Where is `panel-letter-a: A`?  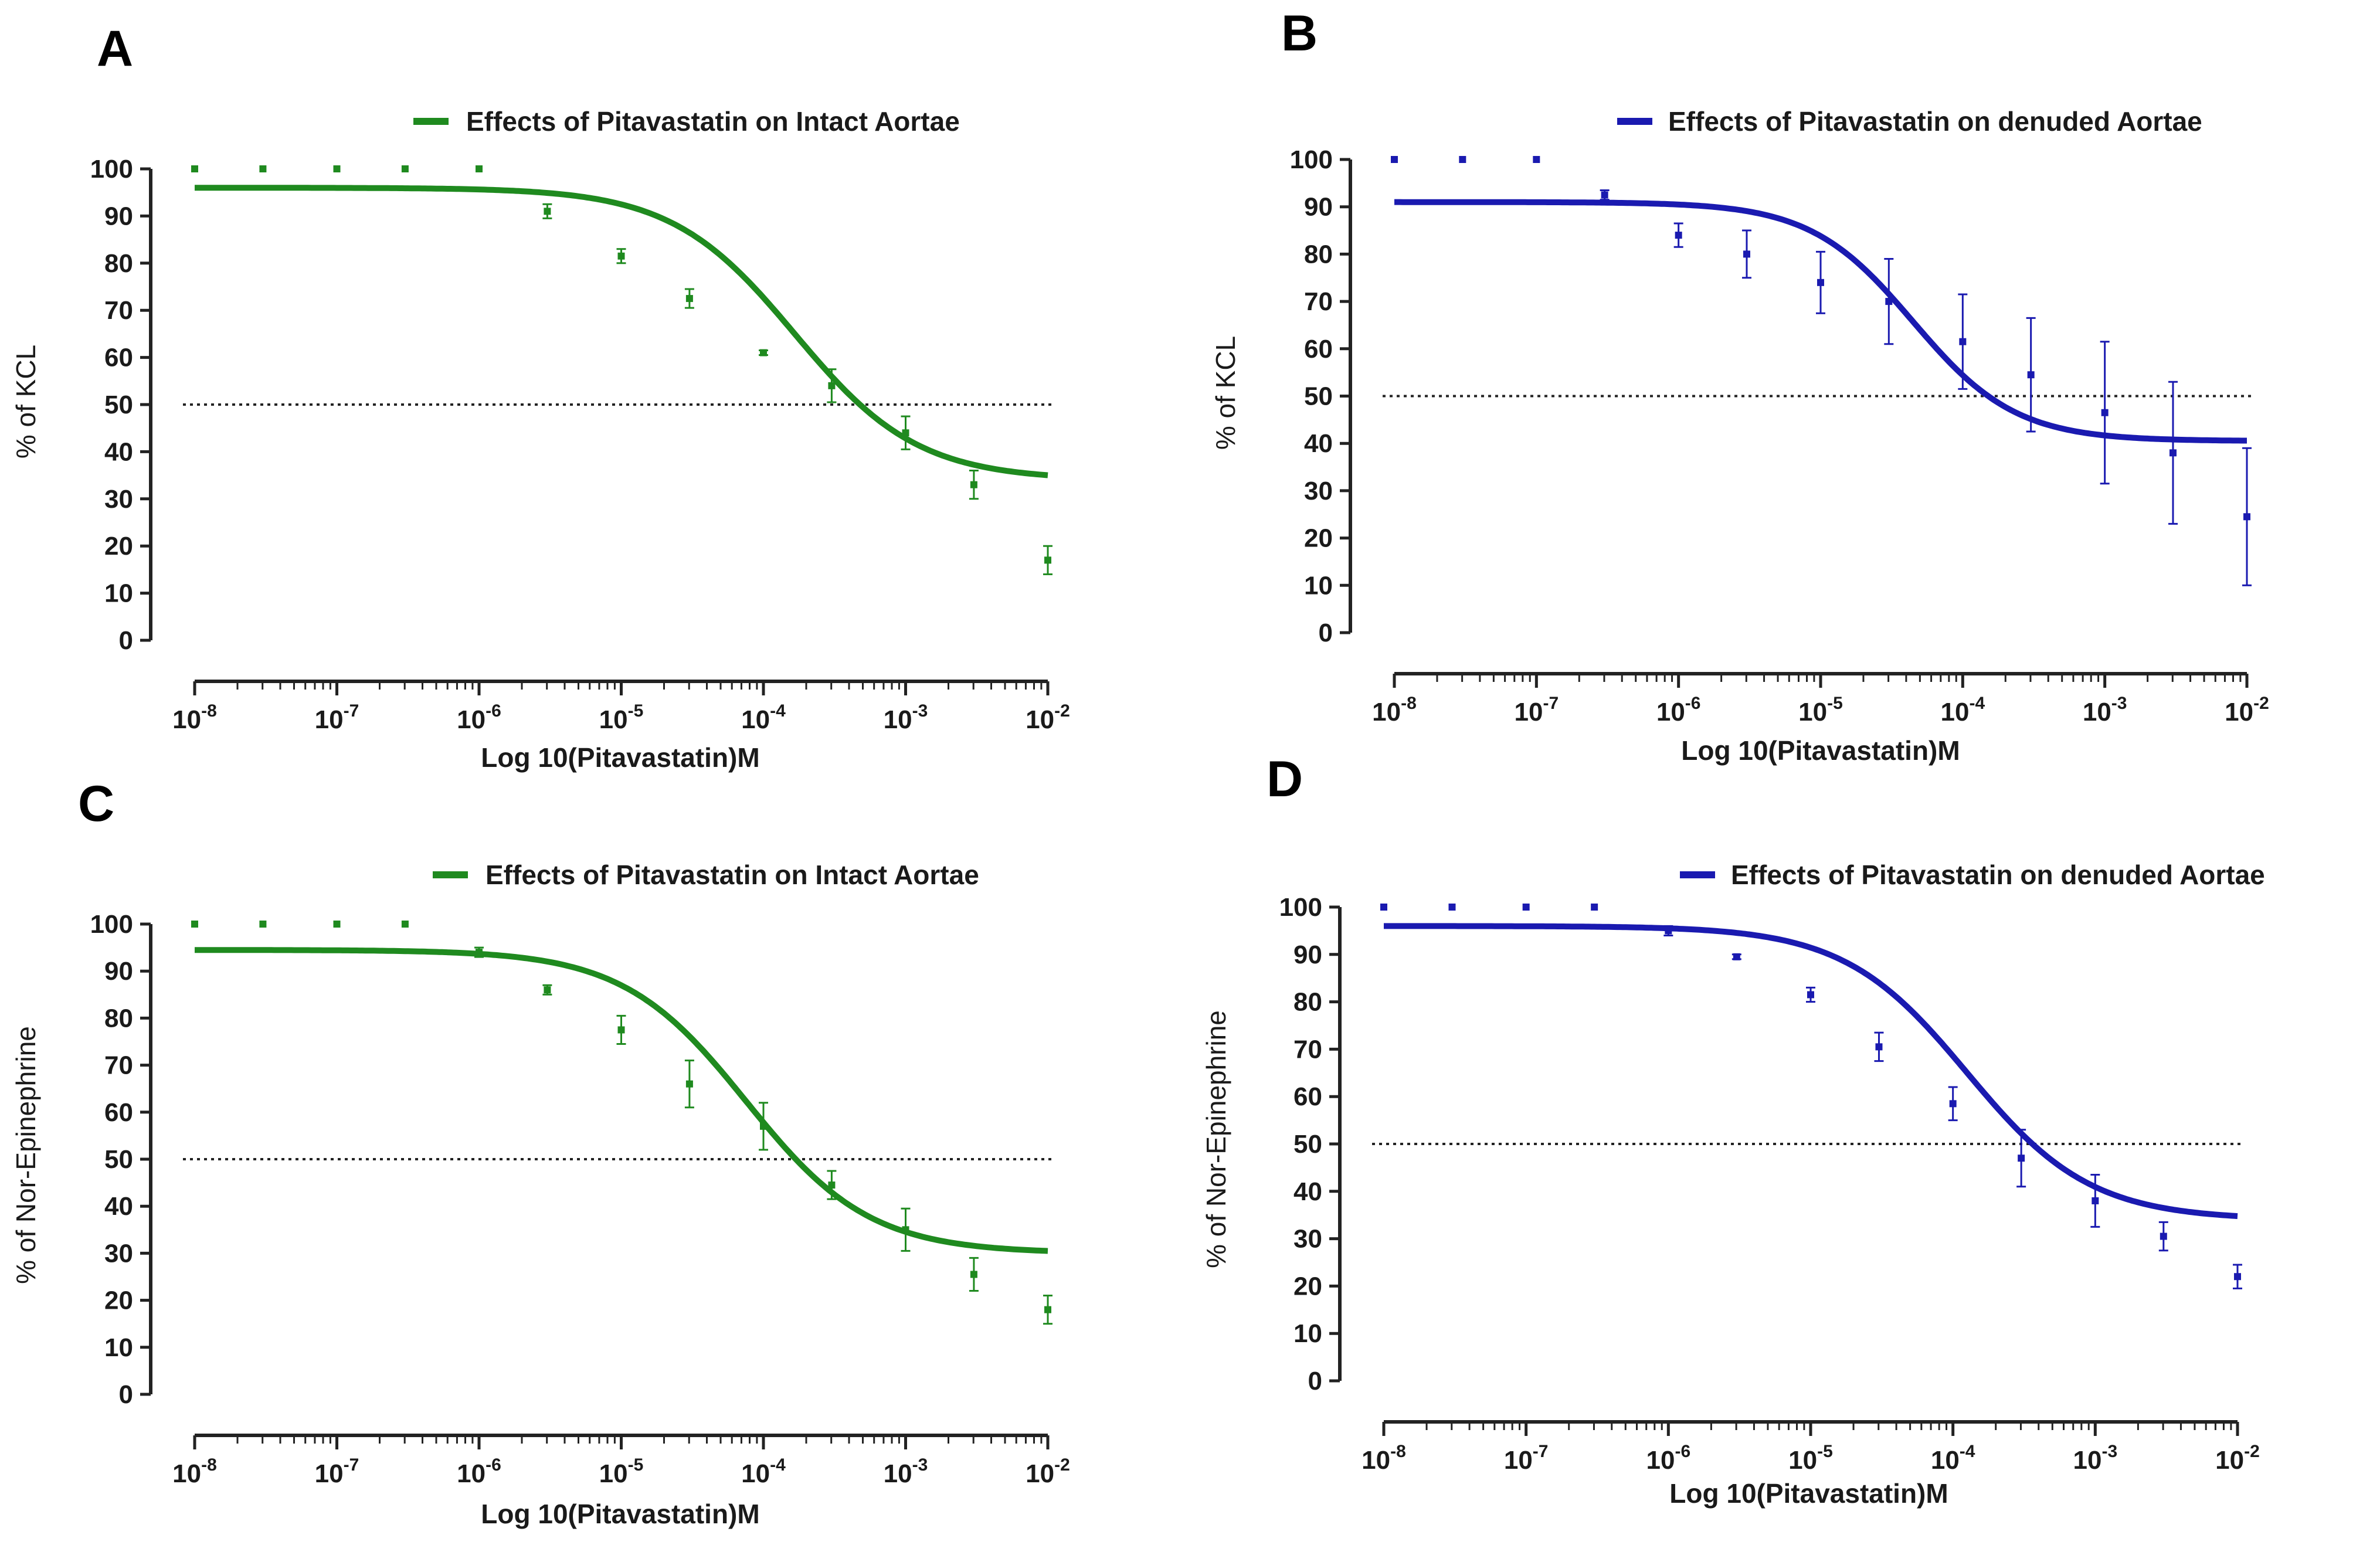
panel-letter-a: A is located at coordinates (115, 49).